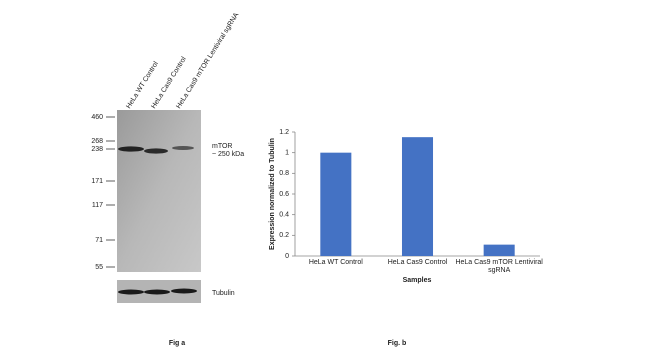  I want to click on x-tick-label: HeLa WT Control, so click(335, 262).